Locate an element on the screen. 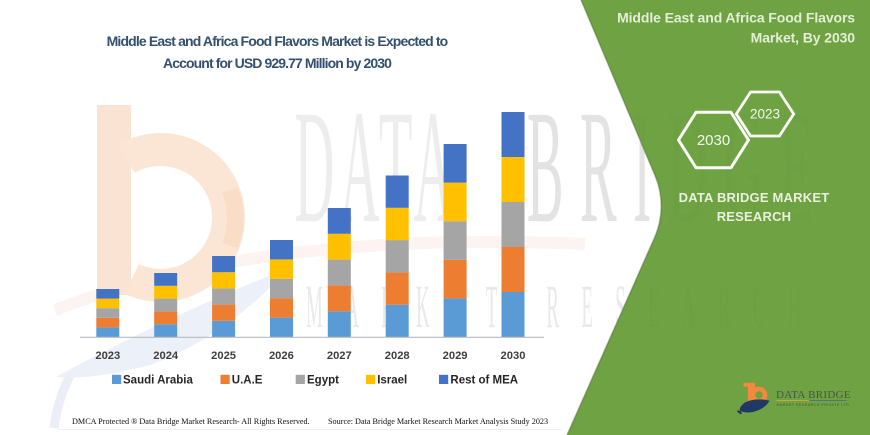 The width and height of the screenshot is (870, 435). svg-text: 2028 is located at coordinates (397, 356).